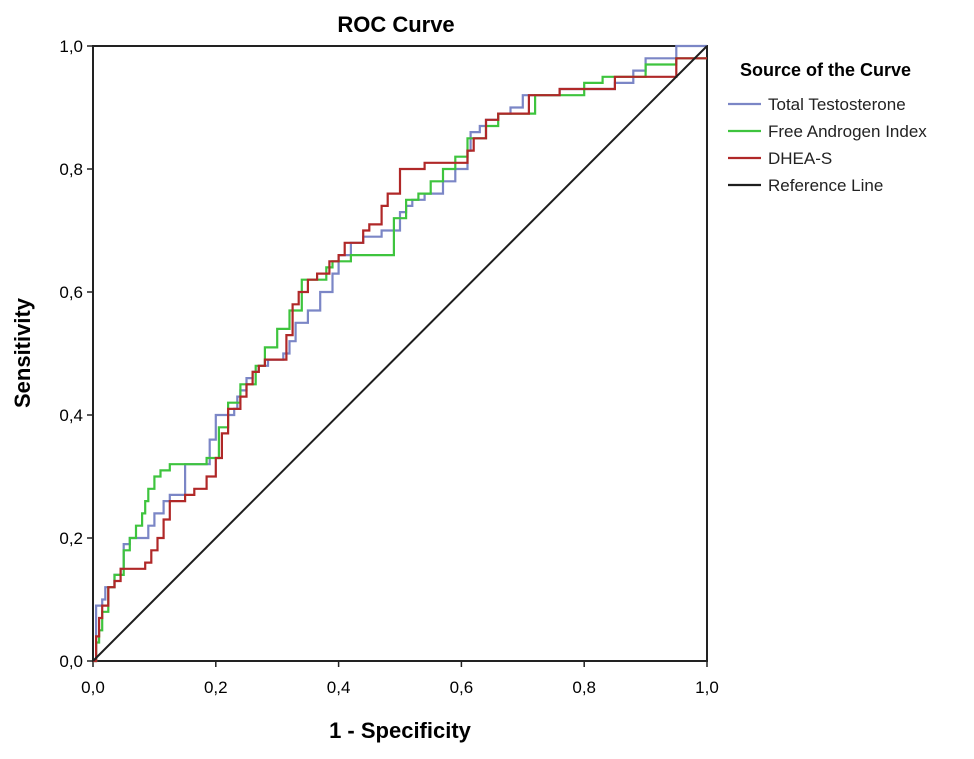 Image resolution: width=974 pixels, height=759 pixels. Describe the element at coordinates (837, 104) in the screenshot. I see `legend-label-total-testosterone: Total Testosterone` at that location.